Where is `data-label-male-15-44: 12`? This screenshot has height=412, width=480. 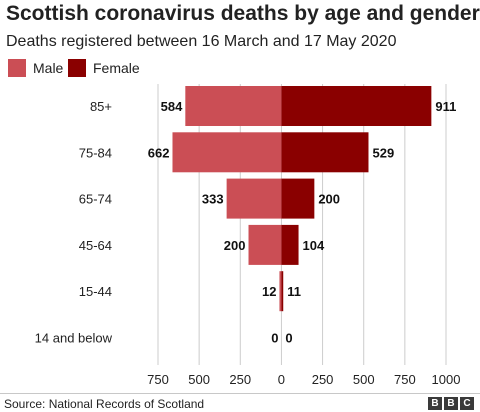
data-label-male-15-44: 12 is located at coordinates (269, 291).